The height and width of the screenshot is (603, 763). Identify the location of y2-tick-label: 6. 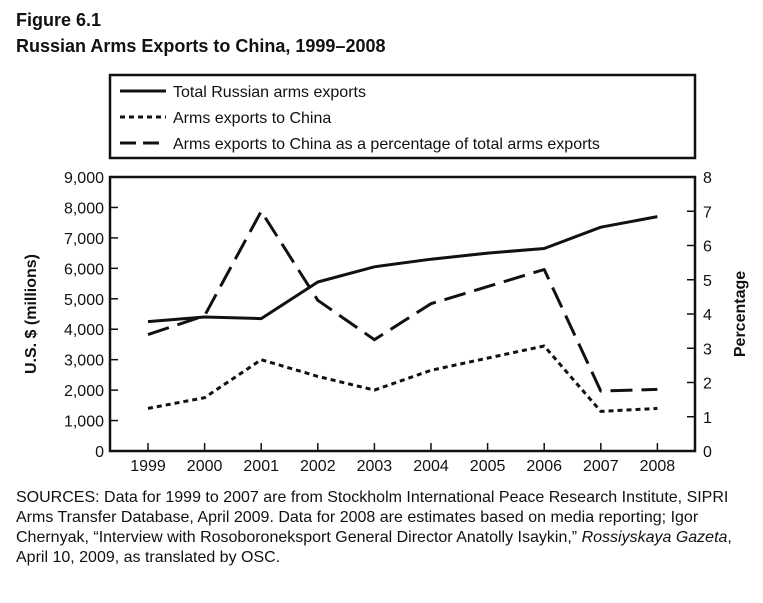
(707, 247).